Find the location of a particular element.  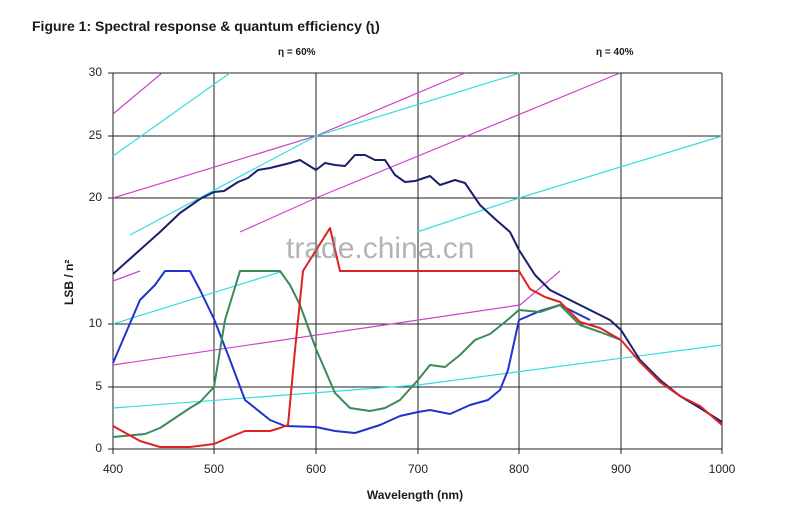

x-tick: 500 is located at coordinates (214, 469).